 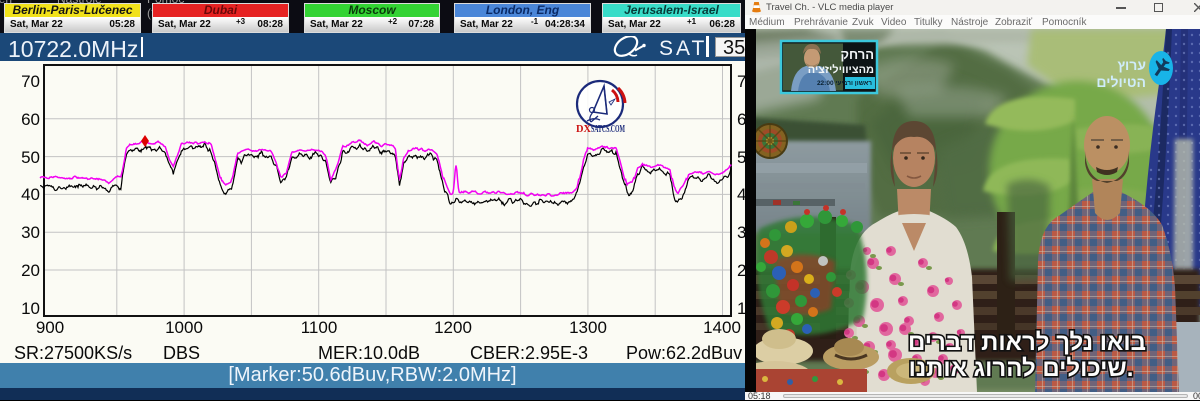 What do you see at coordinates (184, 327) in the screenshot?
I see `svg-text: 1000` at bounding box center [184, 327].